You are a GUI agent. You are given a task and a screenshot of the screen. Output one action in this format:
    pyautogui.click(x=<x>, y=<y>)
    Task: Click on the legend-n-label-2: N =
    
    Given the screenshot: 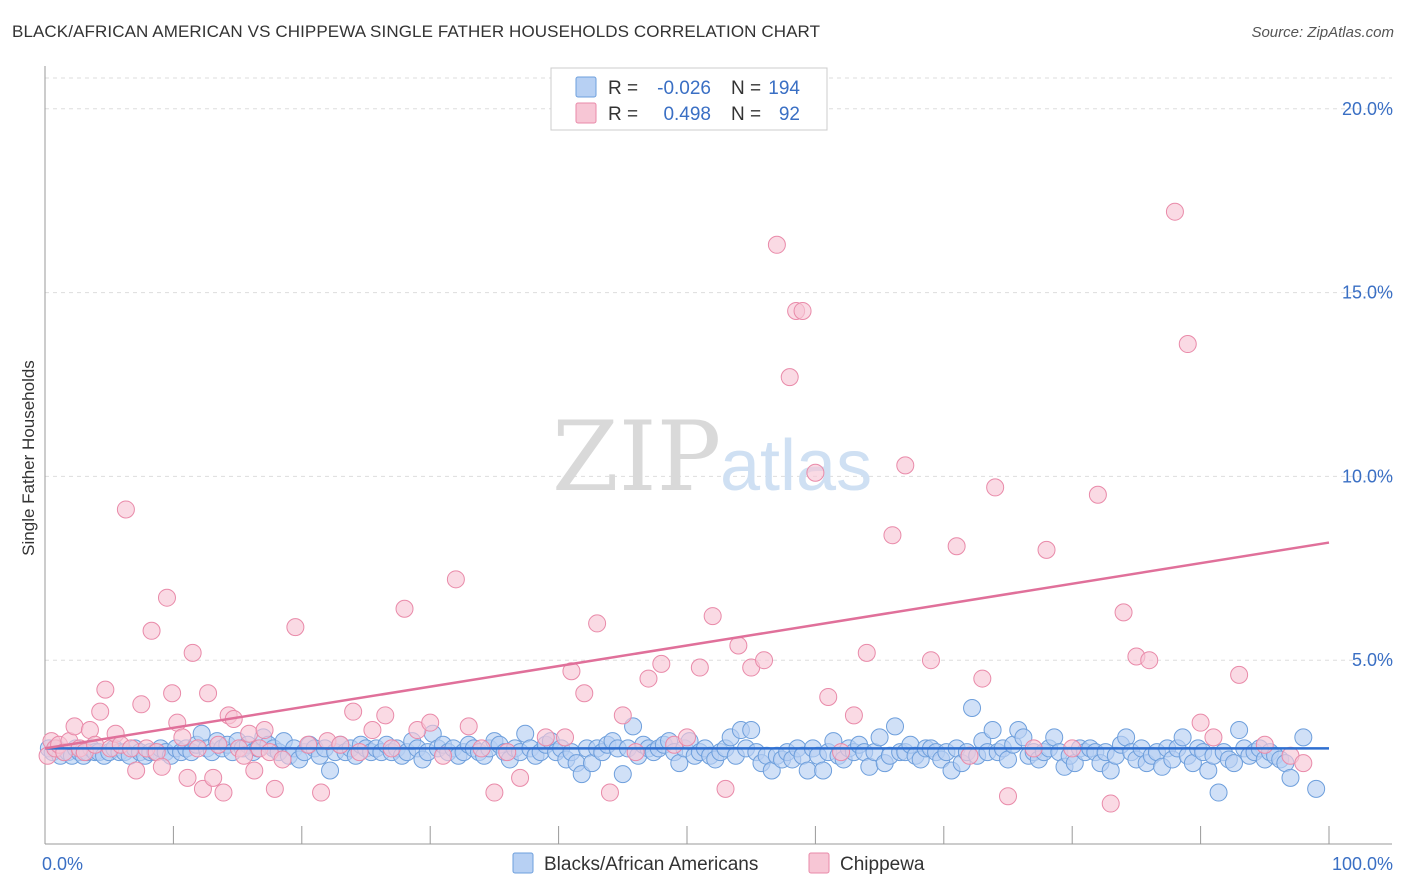 What is the action you would take?
    pyautogui.click(x=746, y=114)
    